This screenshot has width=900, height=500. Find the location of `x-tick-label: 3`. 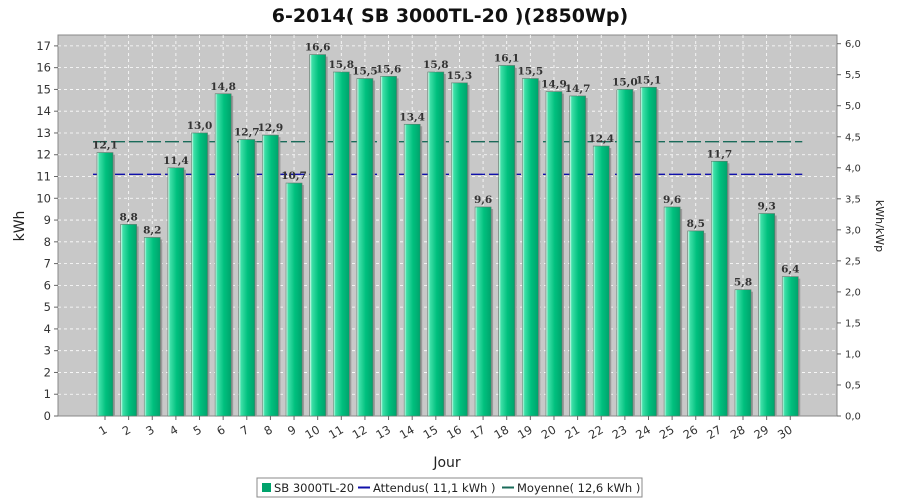

x-tick-label: 3 is located at coordinates (149, 430).